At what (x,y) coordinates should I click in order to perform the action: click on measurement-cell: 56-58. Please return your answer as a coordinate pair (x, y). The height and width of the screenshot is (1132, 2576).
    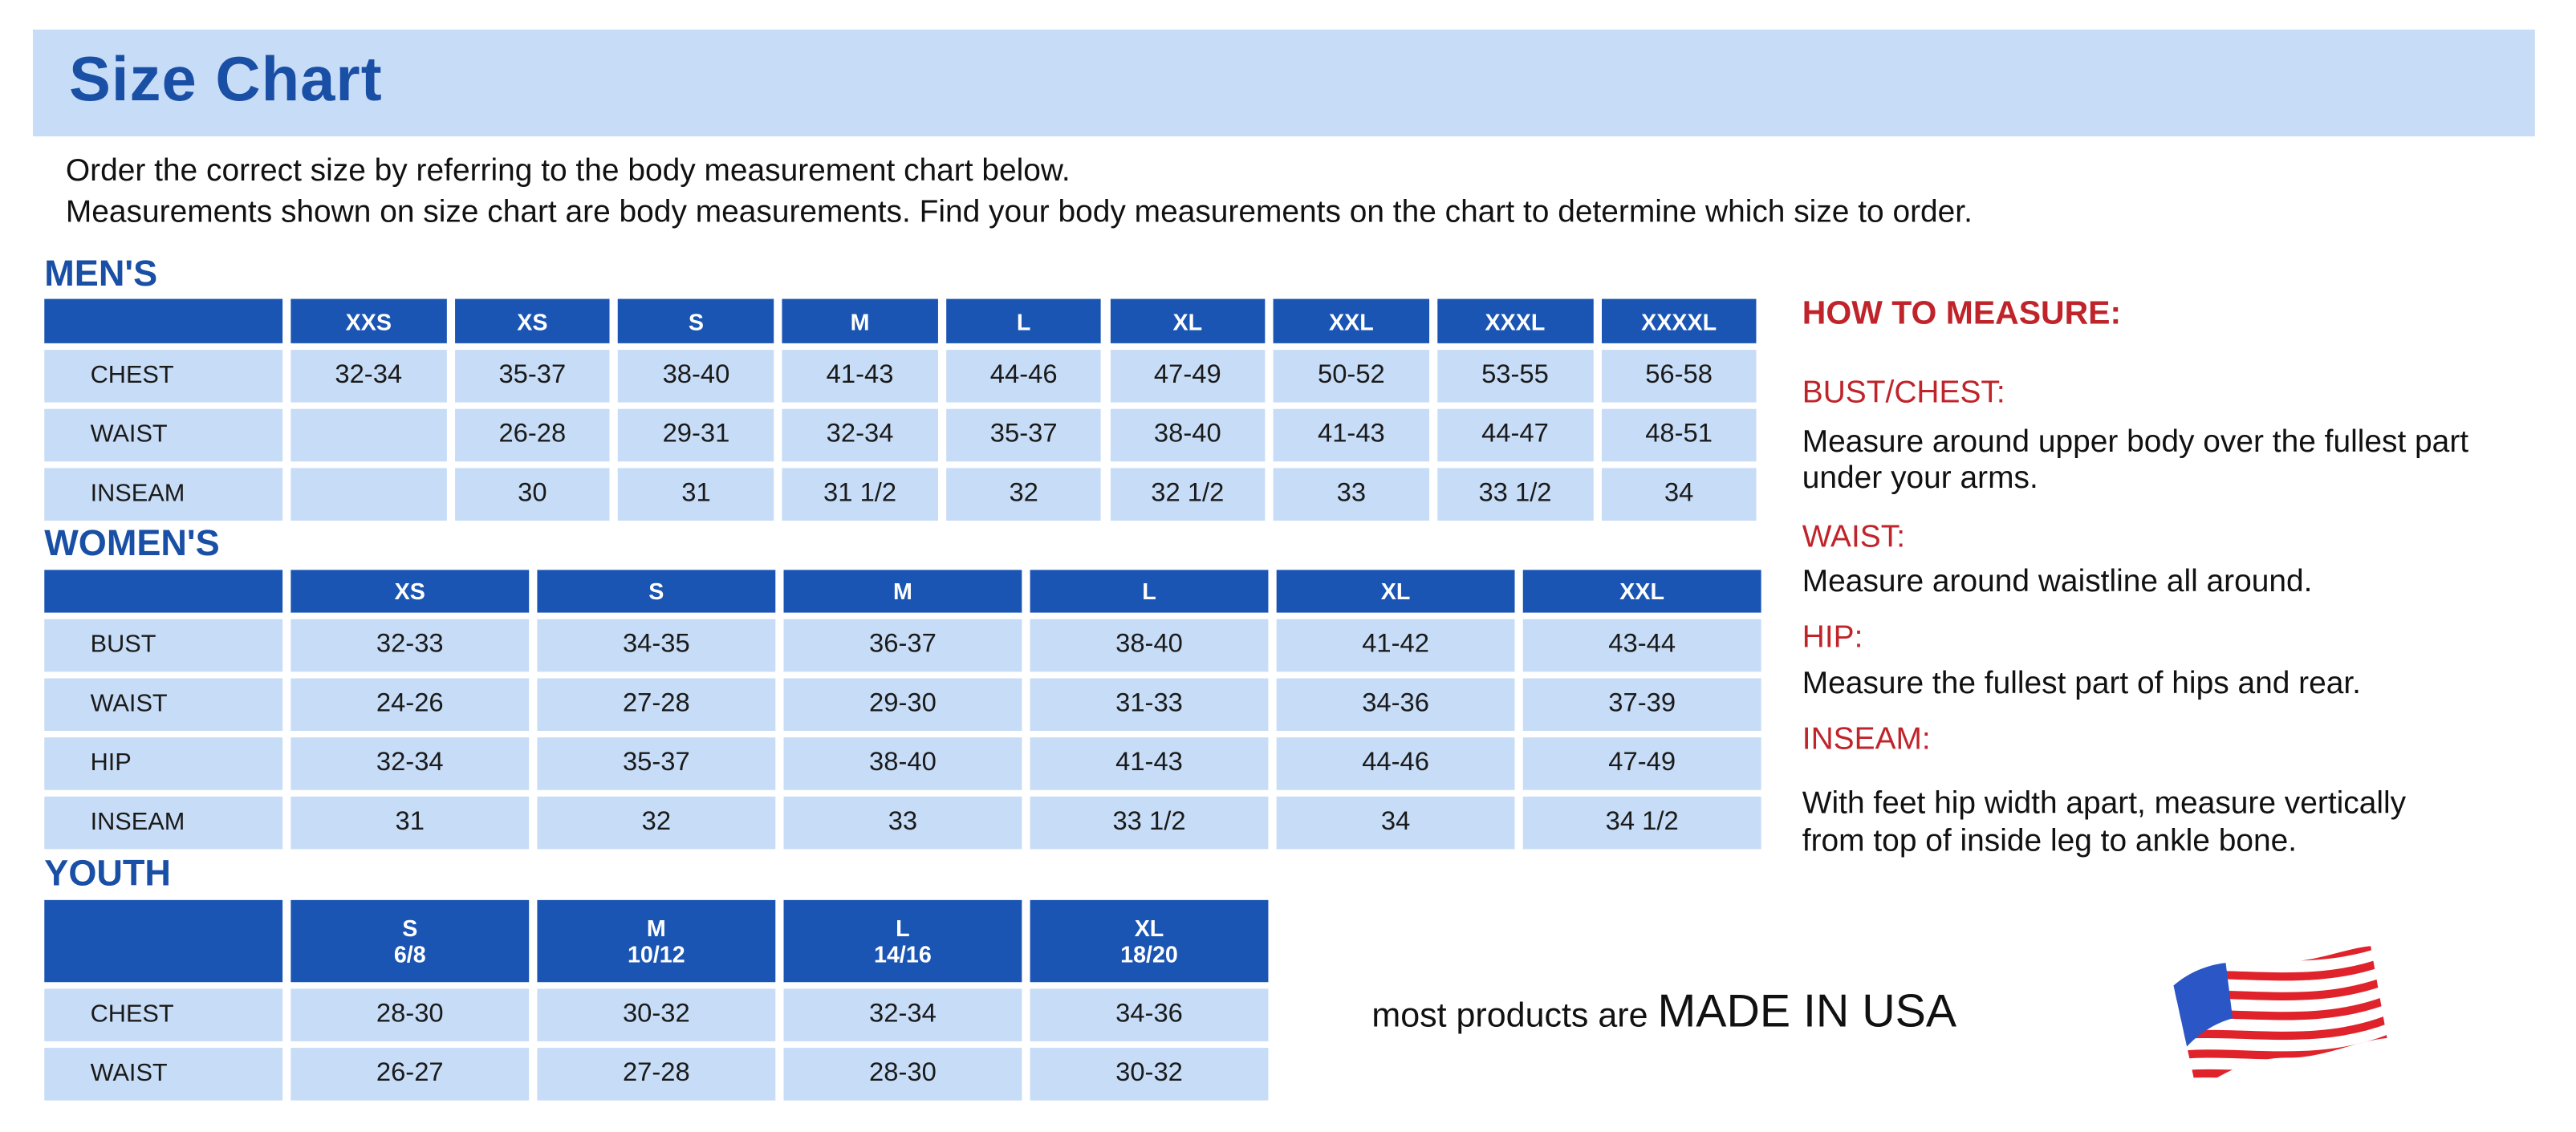
    Looking at the image, I should click on (1679, 376).